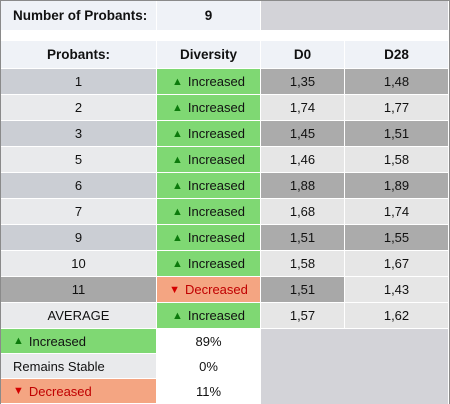 The width and height of the screenshot is (450, 404). I want to click on legend-label: ▲ Increased, so click(79, 341).